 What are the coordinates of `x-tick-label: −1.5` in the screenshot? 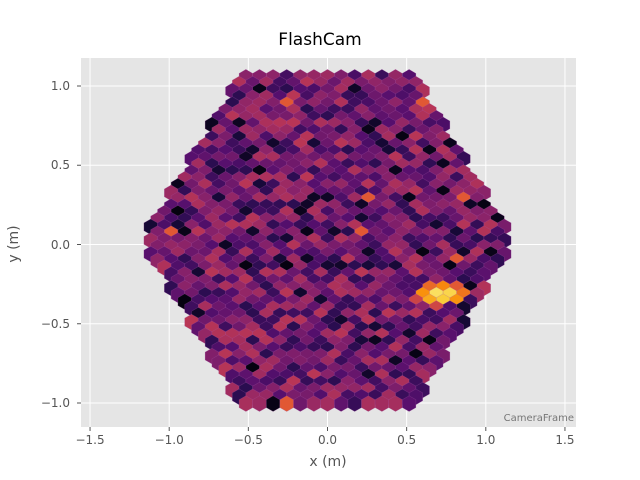 It's located at (90, 440).